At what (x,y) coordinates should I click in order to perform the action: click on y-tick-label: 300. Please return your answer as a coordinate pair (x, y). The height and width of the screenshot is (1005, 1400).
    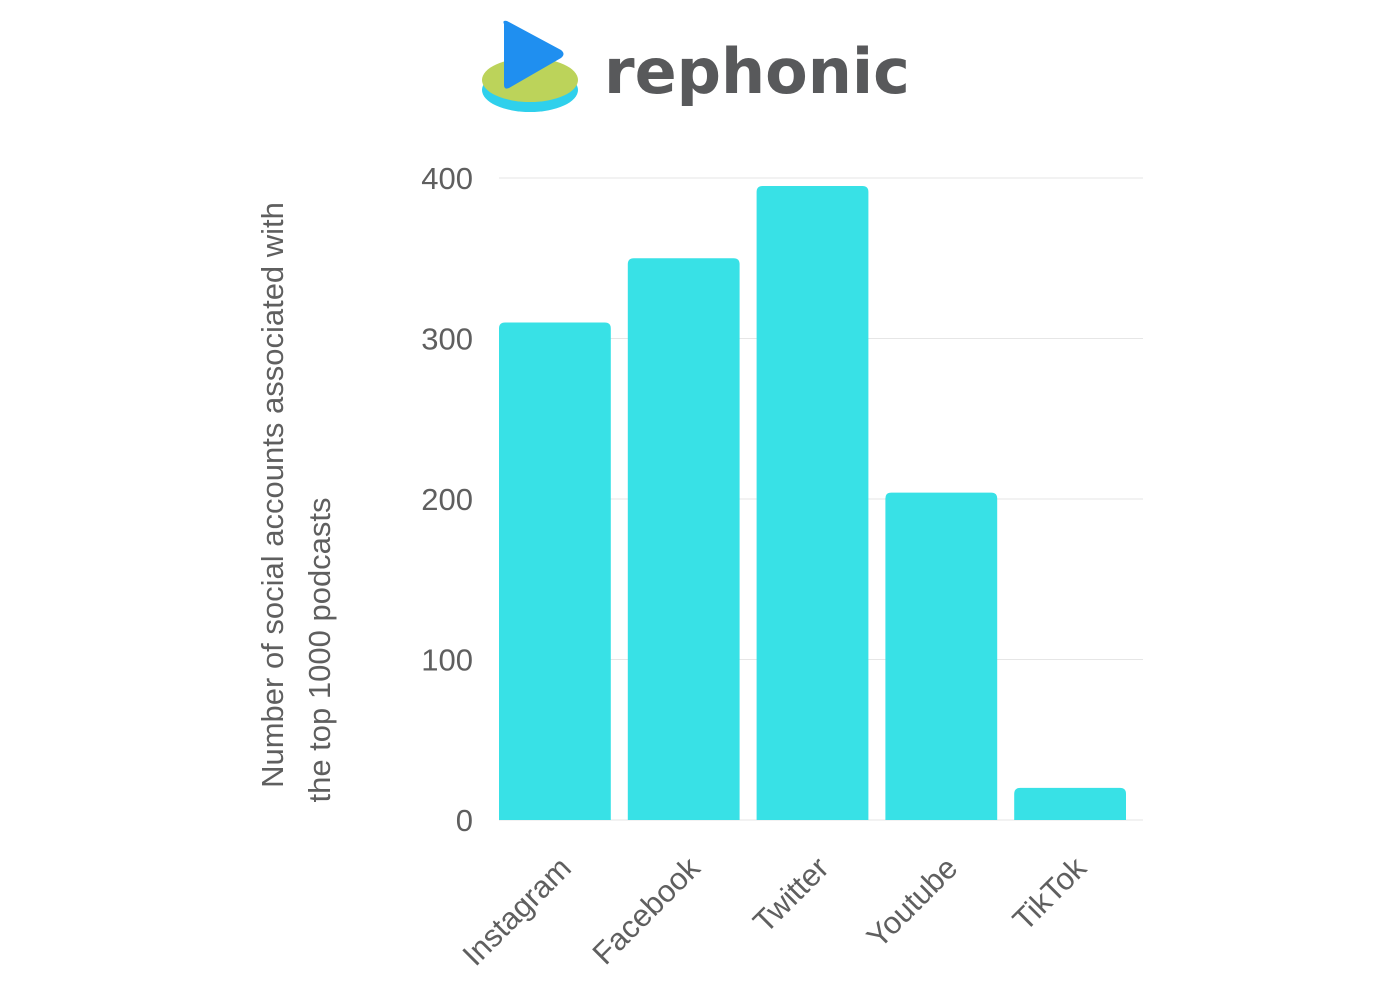
    Looking at the image, I should click on (447, 339).